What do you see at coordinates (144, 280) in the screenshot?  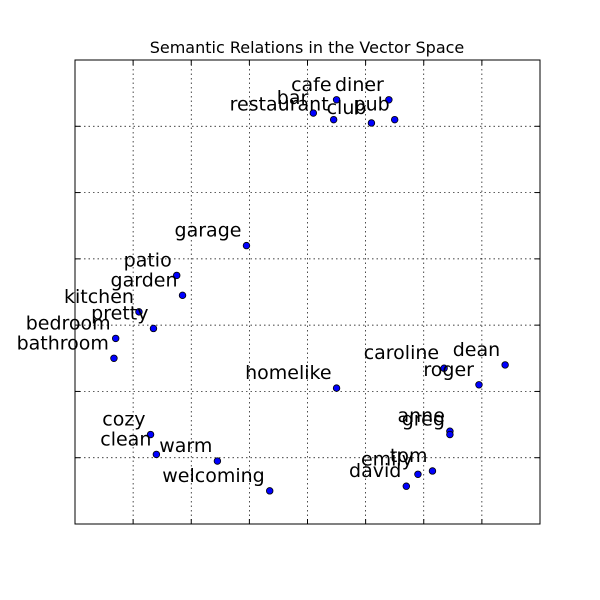 I see `point-label: garden` at bounding box center [144, 280].